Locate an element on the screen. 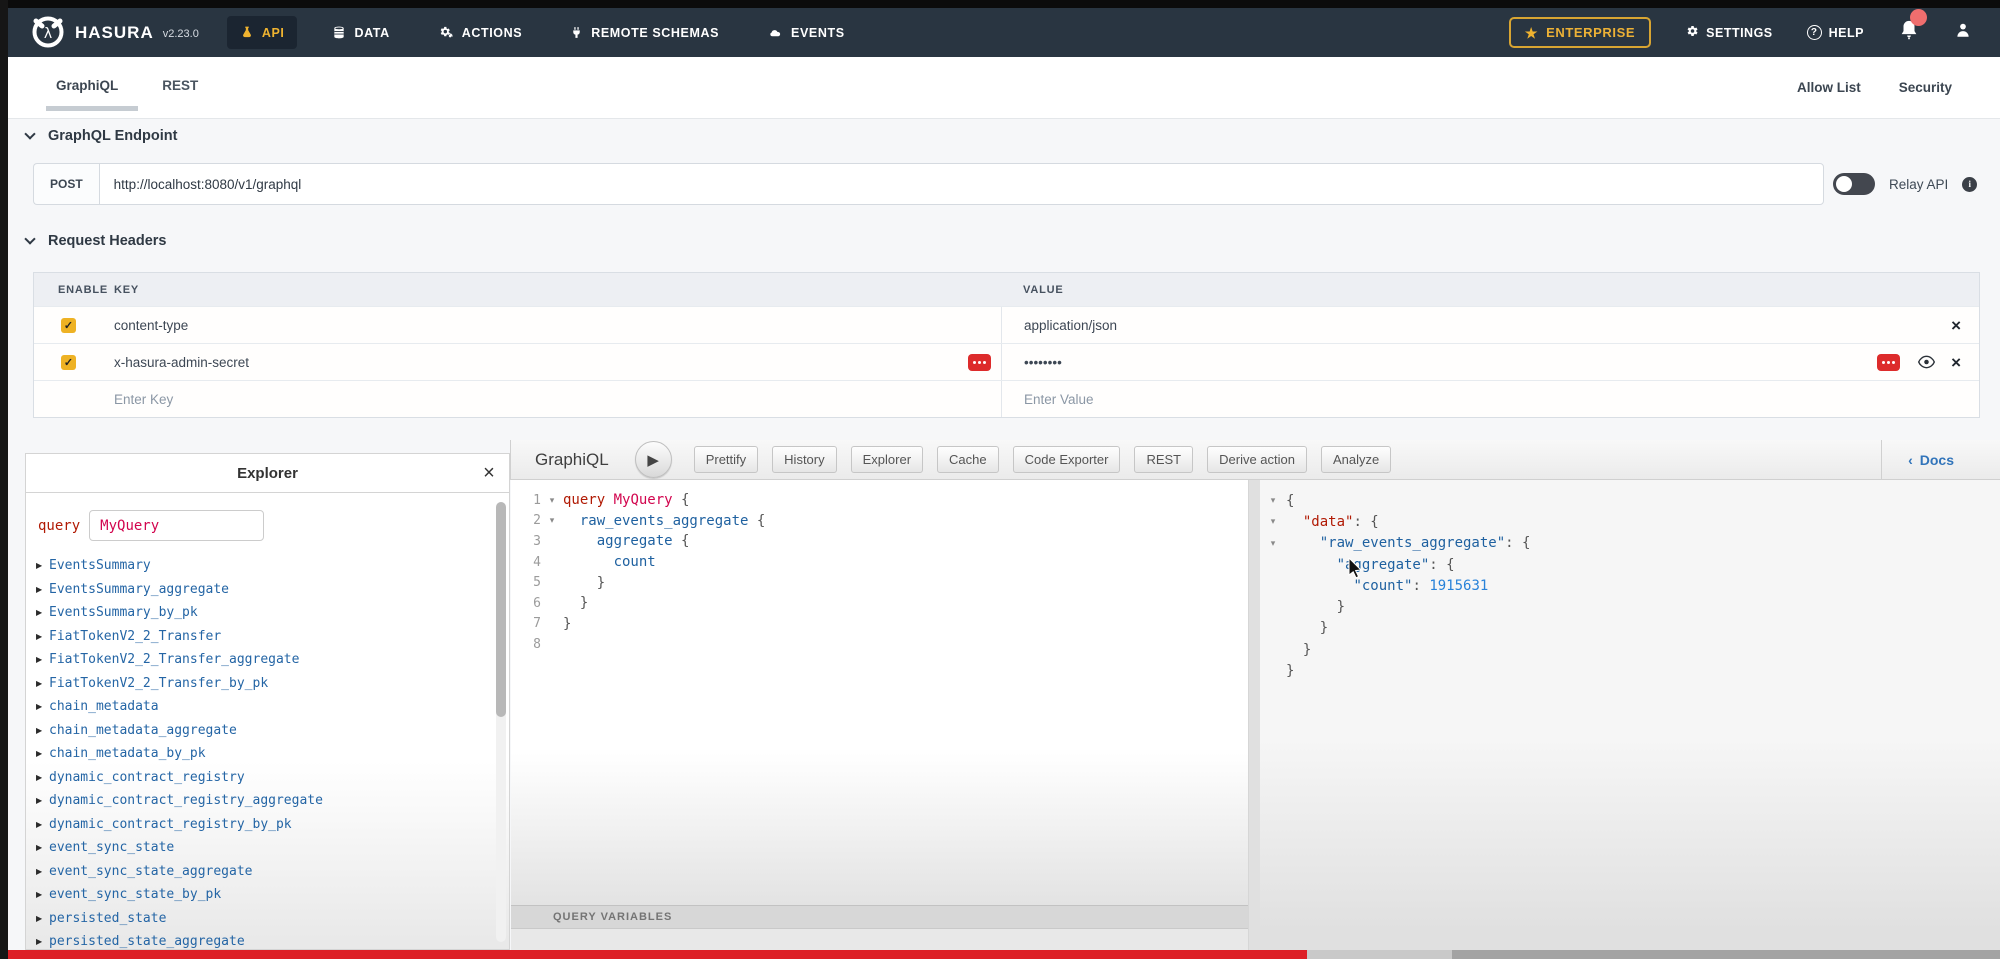  explorer-field: ▶ FiatTokenV2_2_Transfer_by_pk is located at coordinates (267, 684).